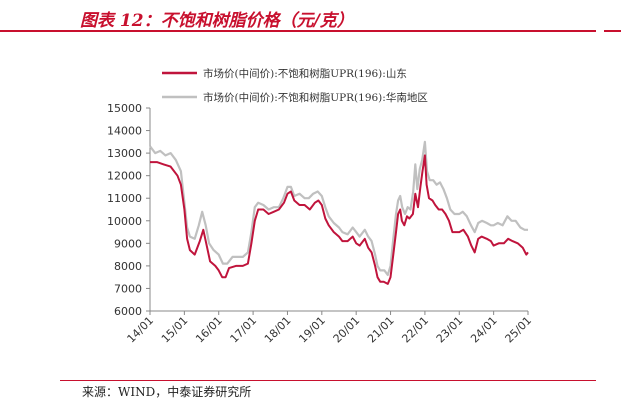 The width and height of the screenshot is (621, 410). What do you see at coordinates (128, 266) in the screenshot?
I see `y-tick-label: 8000` at bounding box center [128, 266].